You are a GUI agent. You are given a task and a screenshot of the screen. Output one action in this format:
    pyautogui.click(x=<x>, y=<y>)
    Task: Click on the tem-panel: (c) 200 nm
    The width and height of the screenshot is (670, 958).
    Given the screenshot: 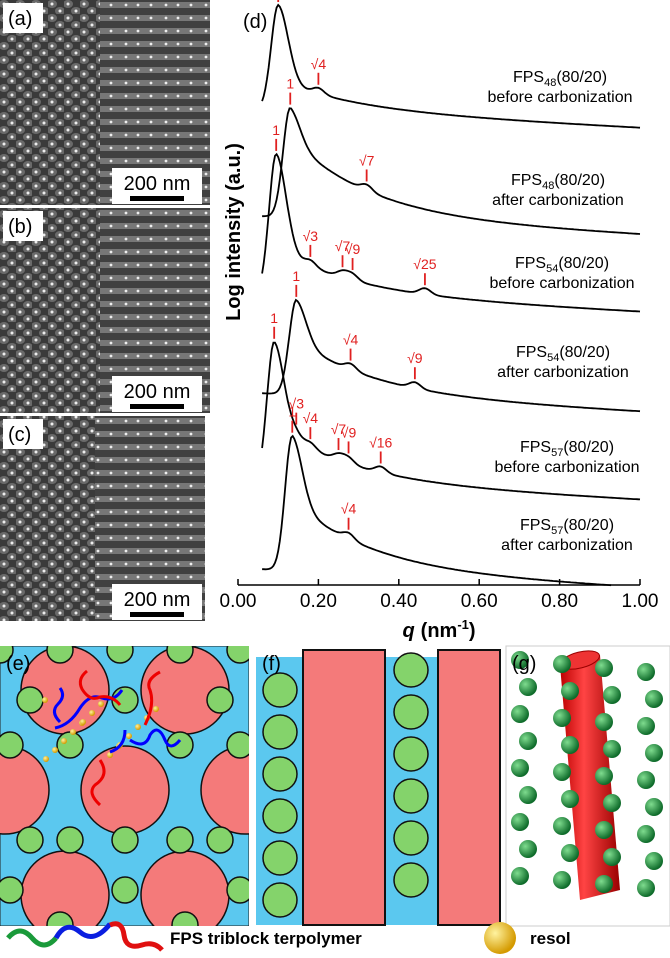 What is the action you would take?
    pyautogui.click(x=102, y=518)
    